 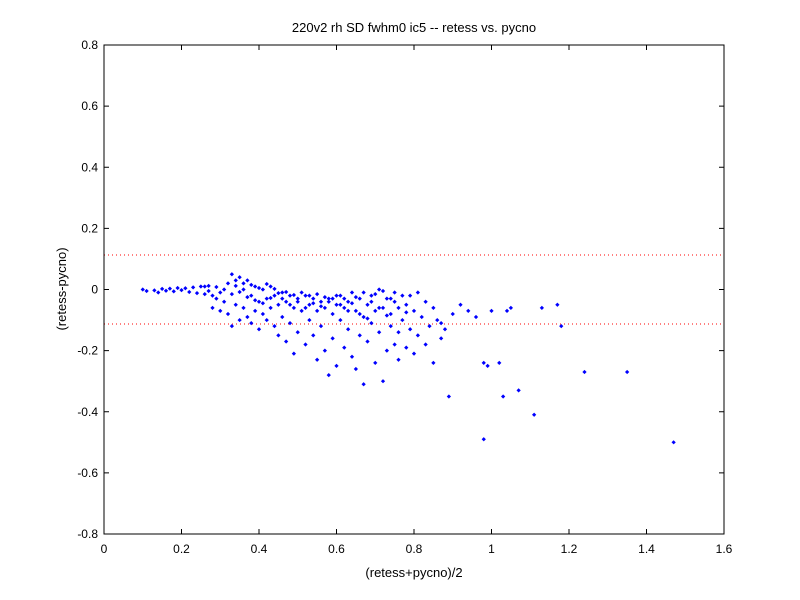 I want to click on y-tick-label: 0, so click(x=94, y=290).